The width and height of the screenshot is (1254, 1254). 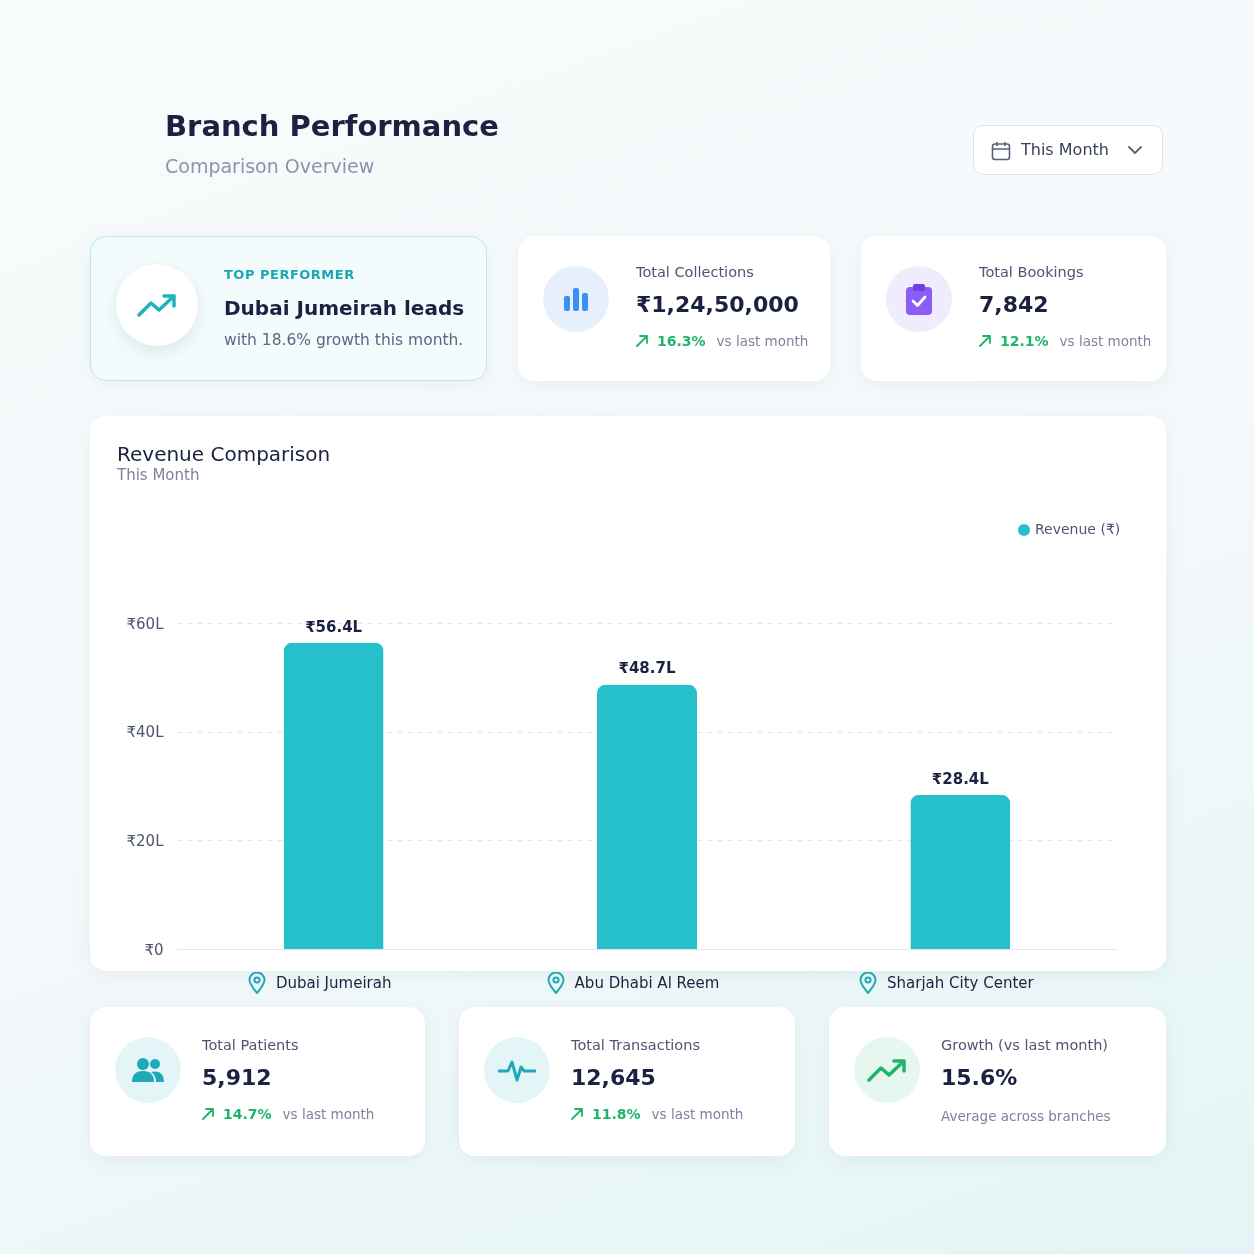 I want to click on text: Total Bookings, so click(x=1031, y=272).